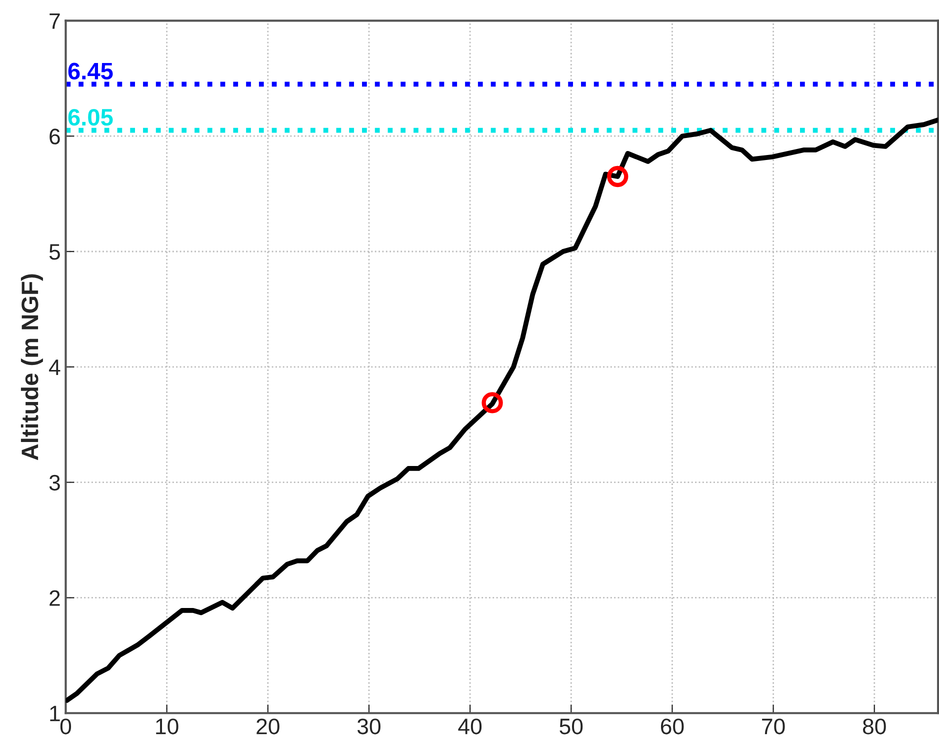  I want to click on y-tick-label: 3, so click(54, 482).